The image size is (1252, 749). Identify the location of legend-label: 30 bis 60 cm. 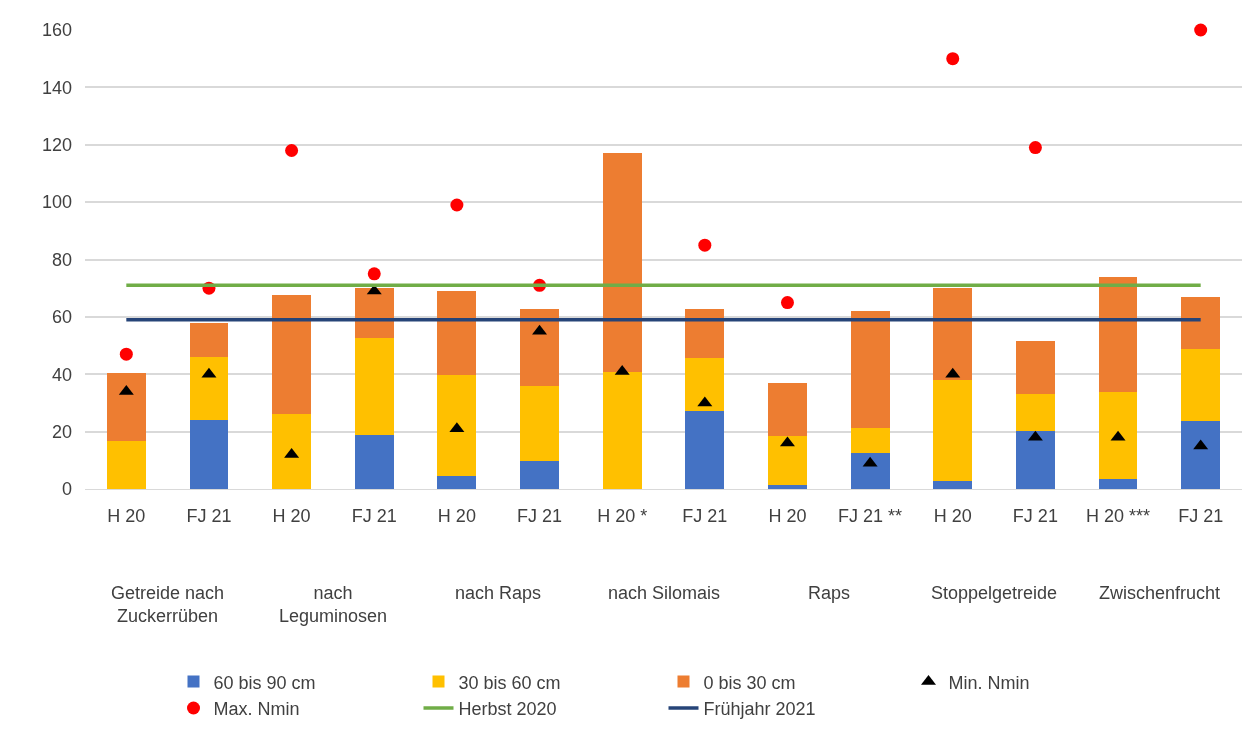
(509, 682).